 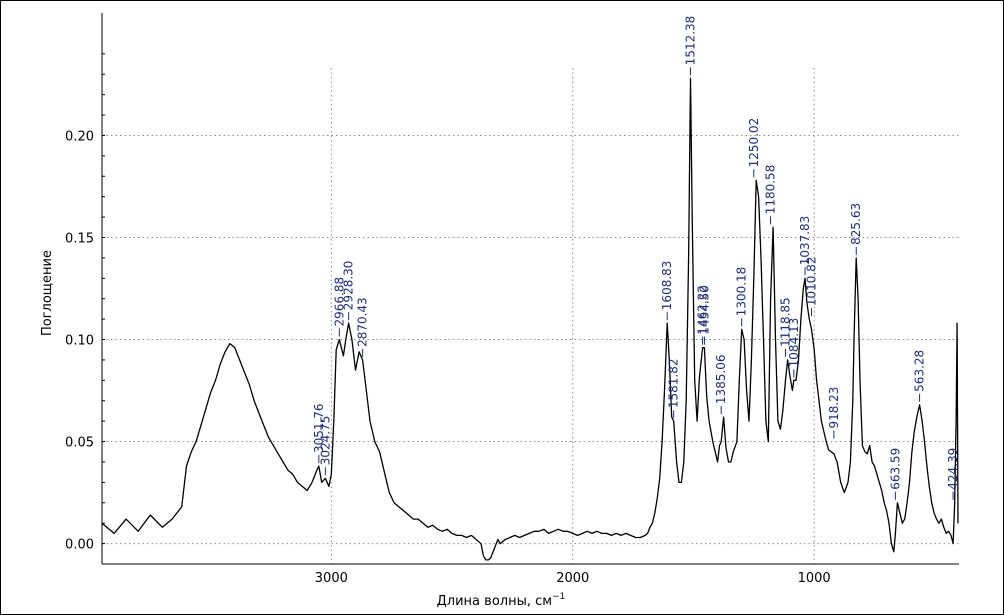 What do you see at coordinates (785, 322) in the screenshot?
I see `peak-label: 1118.85` at bounding box center [785, 322].